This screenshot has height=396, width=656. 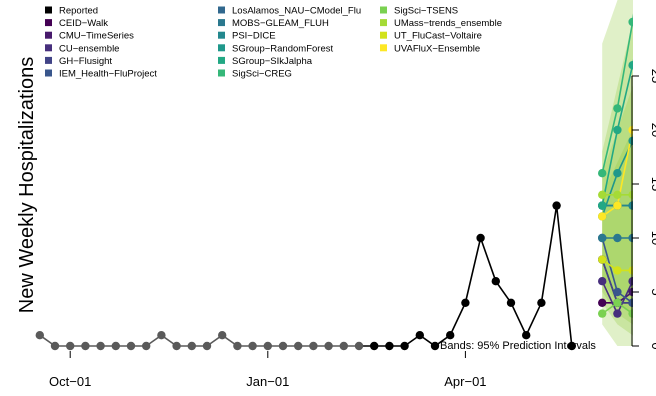 I want to click on reported-line, so click(x=466, y=276).